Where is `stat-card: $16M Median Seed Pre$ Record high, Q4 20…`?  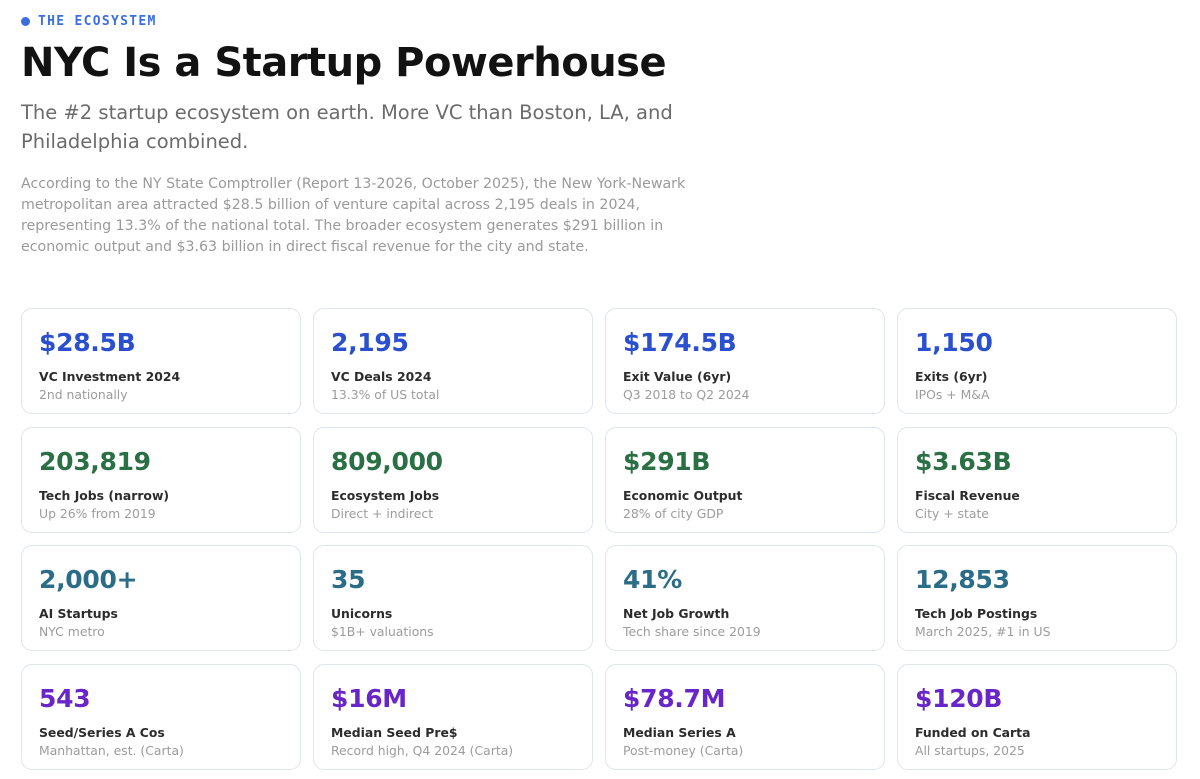
stat-card: $16M Median Seed Pre$ Record high, Q4 20… is located at coordinates (453, 716).